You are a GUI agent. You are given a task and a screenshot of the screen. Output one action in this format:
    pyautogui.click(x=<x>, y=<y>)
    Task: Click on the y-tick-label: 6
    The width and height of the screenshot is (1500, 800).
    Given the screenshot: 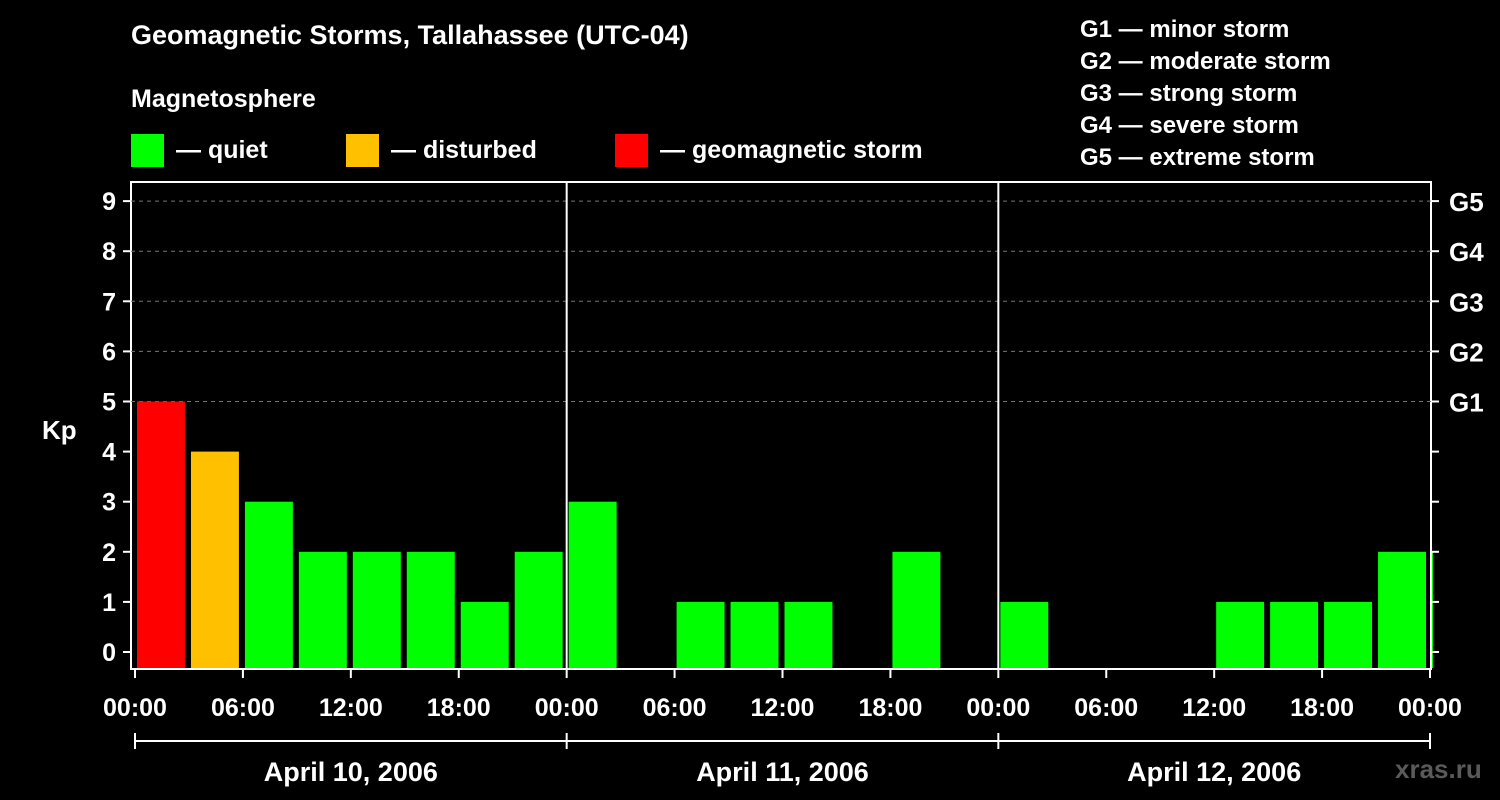 What is the action you would take?
    pyautogui.click(x=109, y=352)
    